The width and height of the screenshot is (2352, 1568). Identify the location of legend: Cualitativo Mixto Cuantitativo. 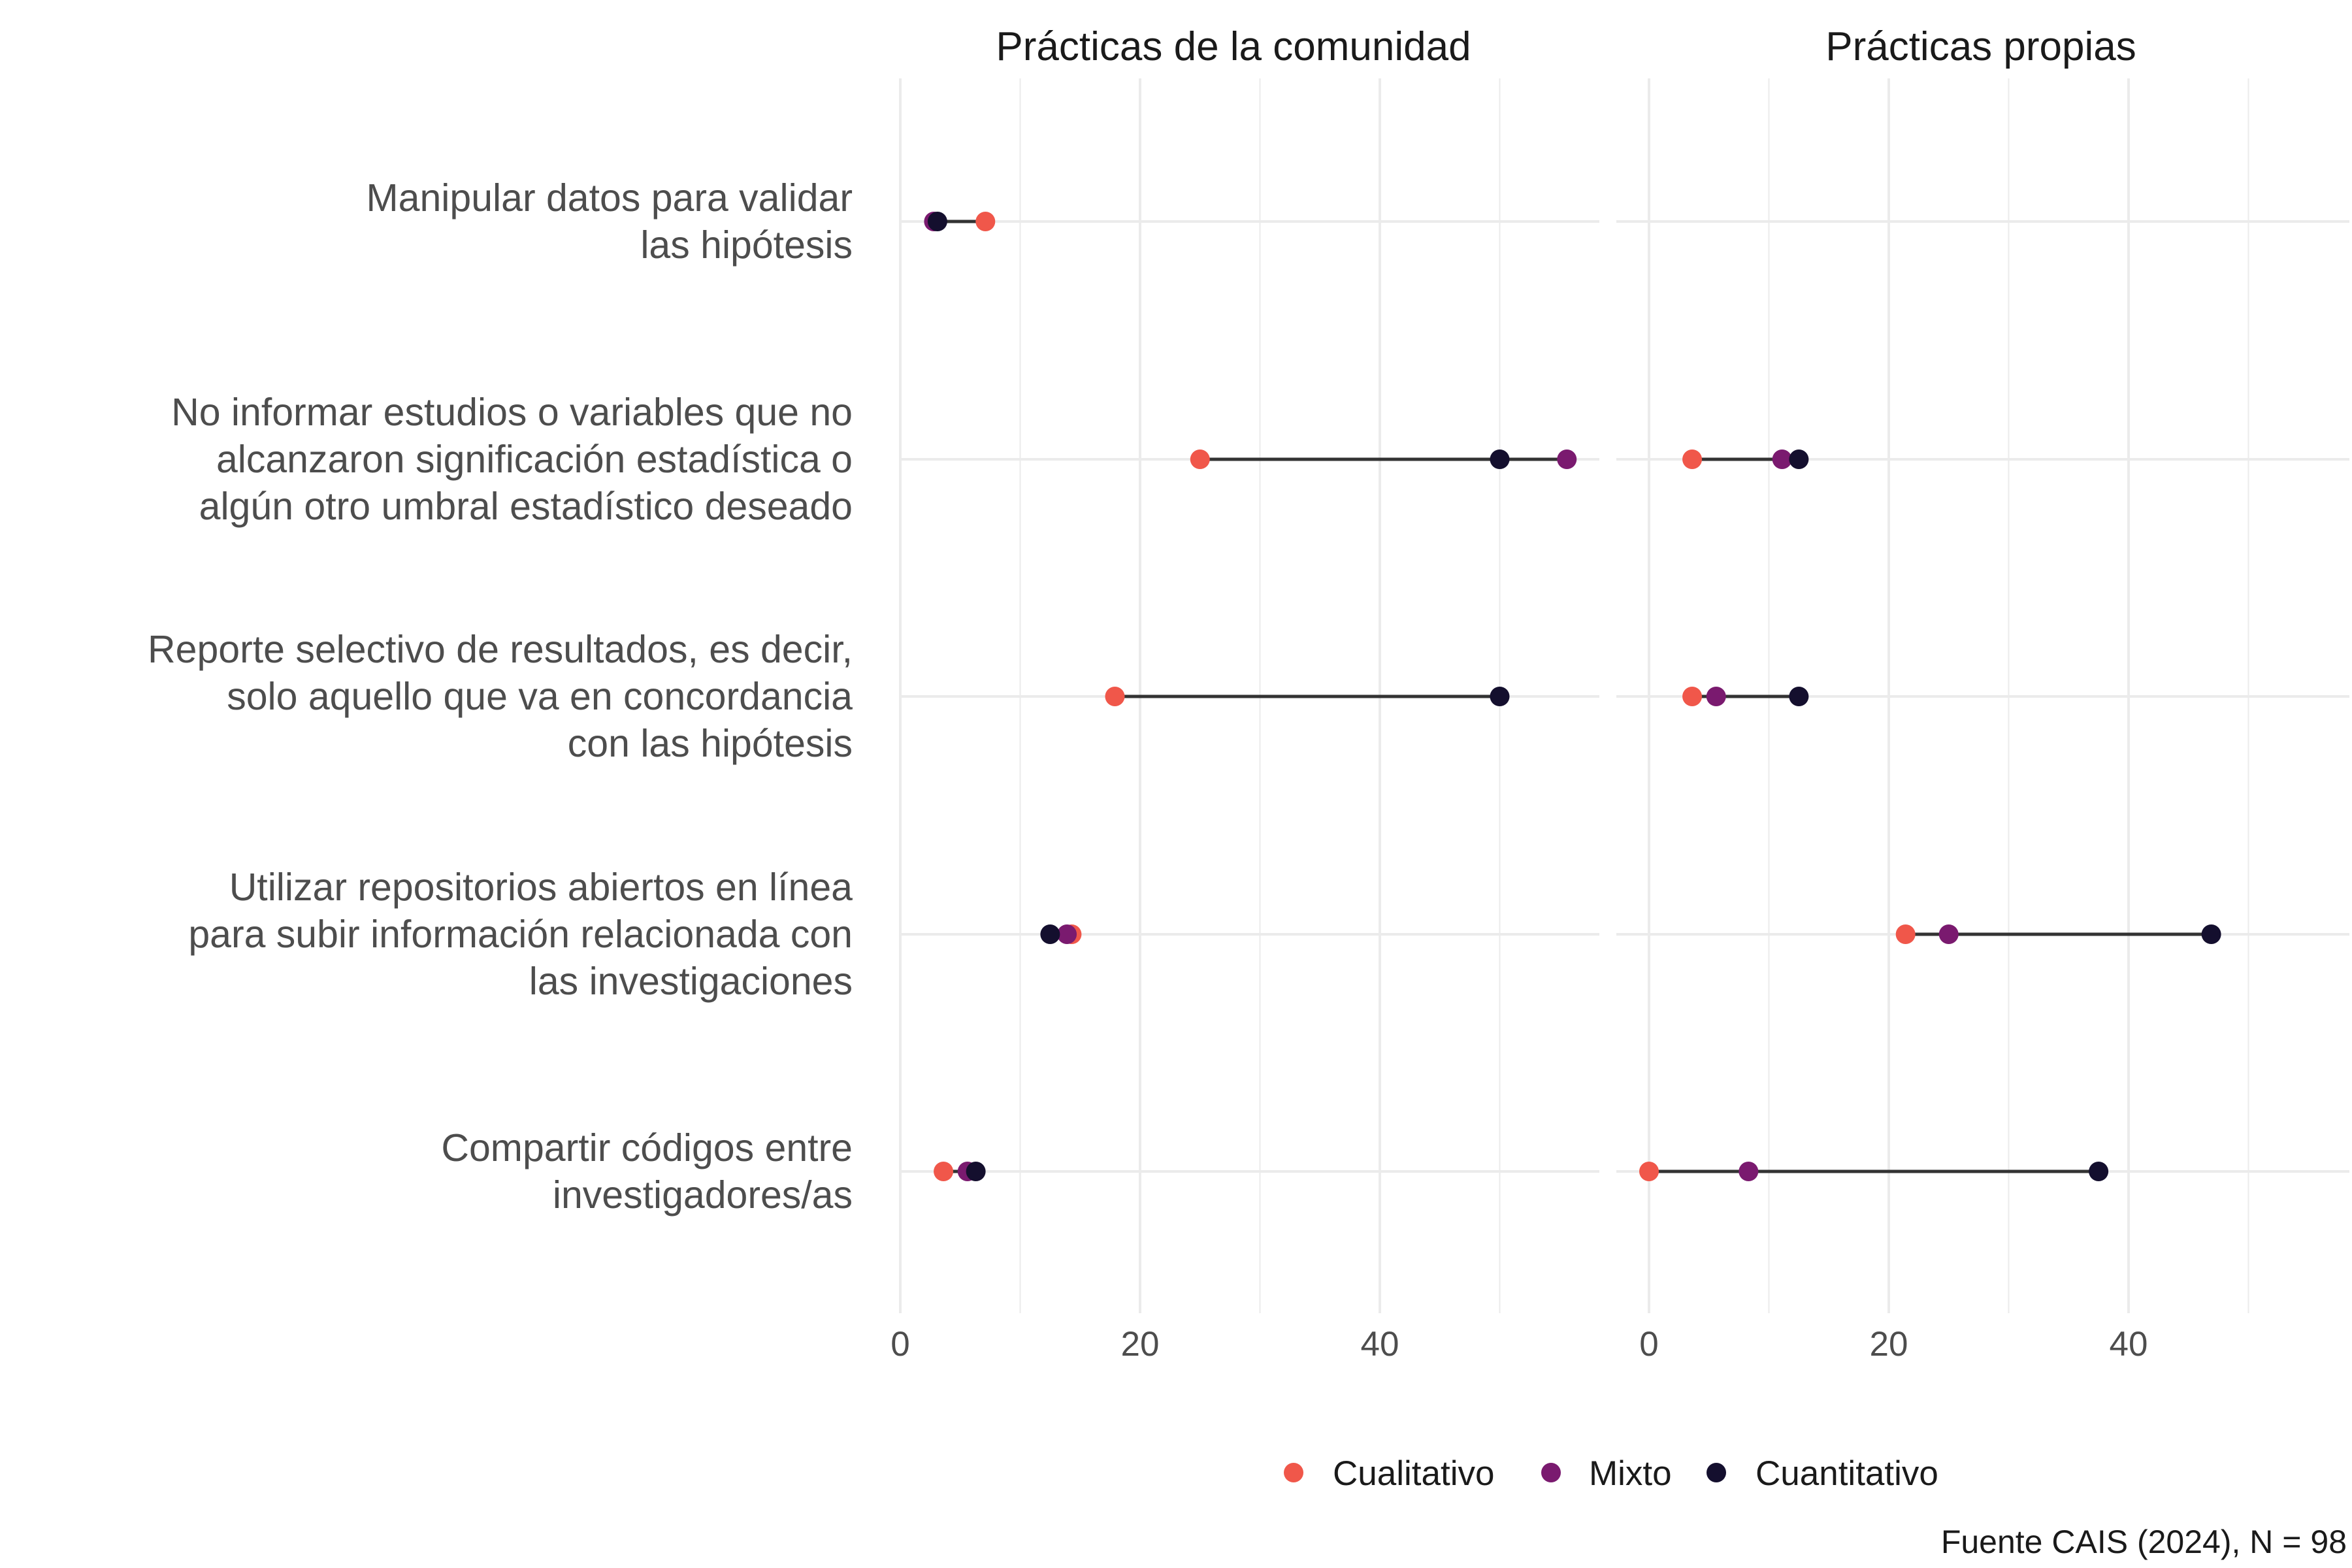
(1611, 1473).